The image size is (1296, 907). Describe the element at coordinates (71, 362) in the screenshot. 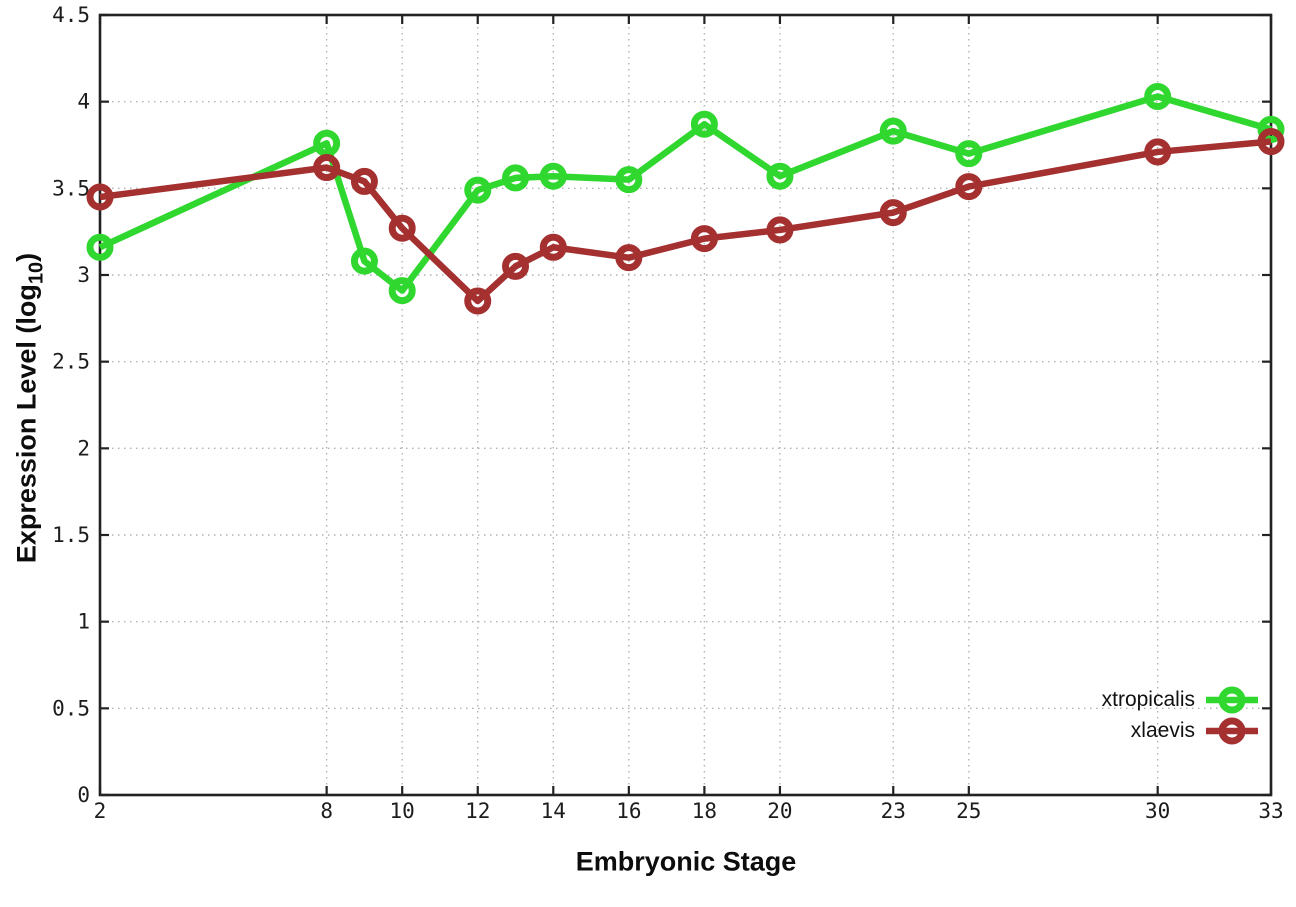

I see `y-tick-label: 2.5` at that location.